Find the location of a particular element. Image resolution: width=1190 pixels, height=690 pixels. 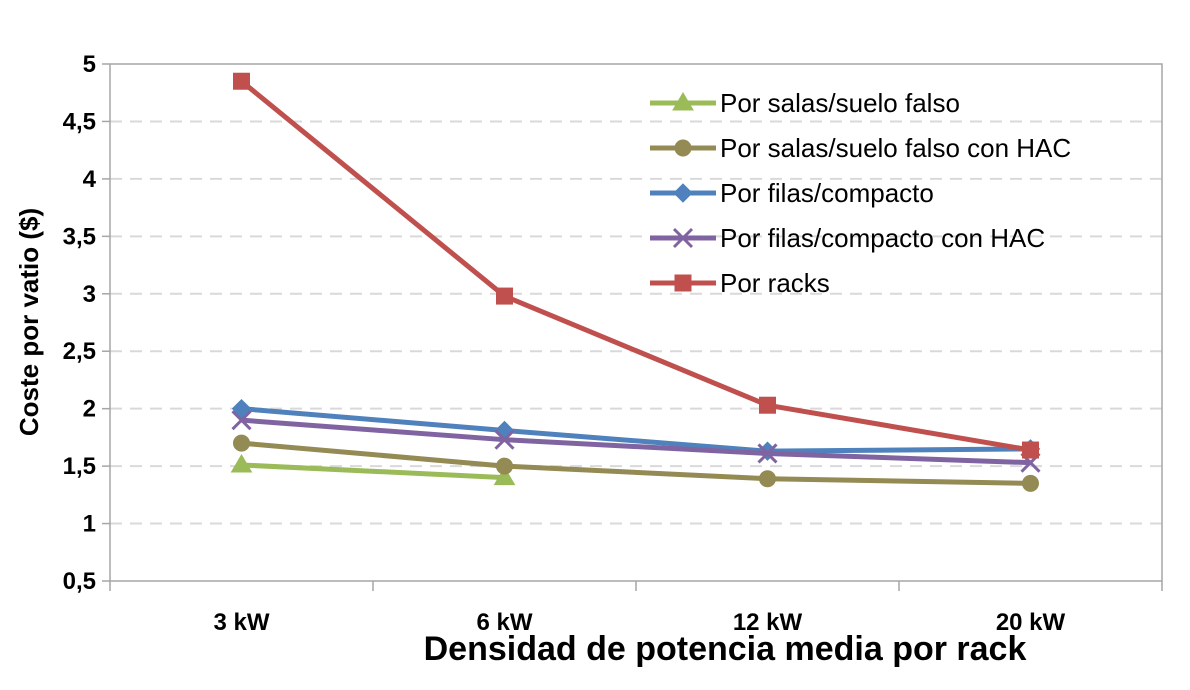

legend-entry: Por filas/compacto con HAC is located at coordinates (847, 238).